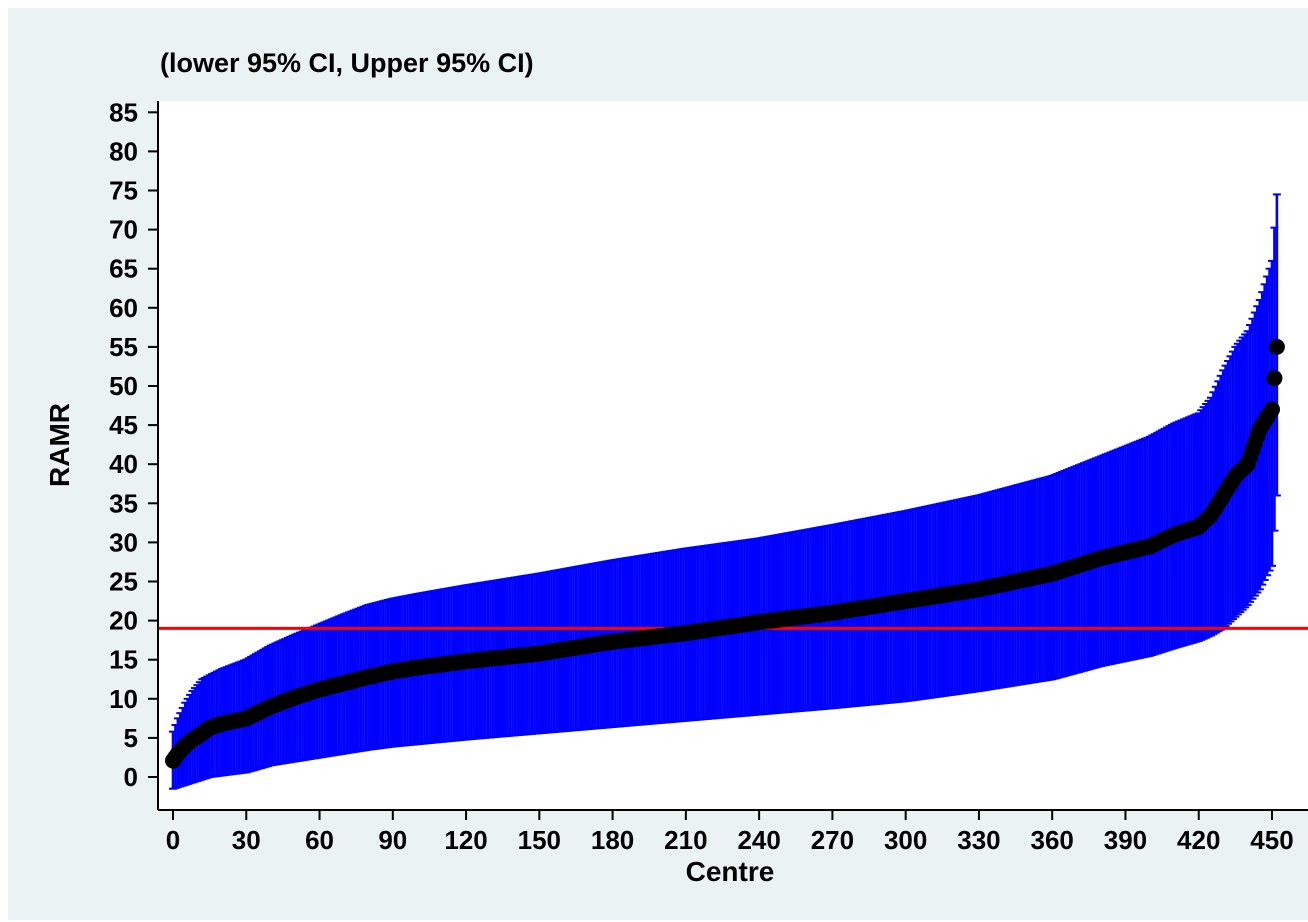 Image resolution: width=1308 pixels, height=922 pixels. Describe the element at coordinates (133, 444) in the screenshot. I see `y-axis-ticks: 0 5 10 15 20 25 30 35 40 45 50 55 60 65 70 75 80 85` at that location.